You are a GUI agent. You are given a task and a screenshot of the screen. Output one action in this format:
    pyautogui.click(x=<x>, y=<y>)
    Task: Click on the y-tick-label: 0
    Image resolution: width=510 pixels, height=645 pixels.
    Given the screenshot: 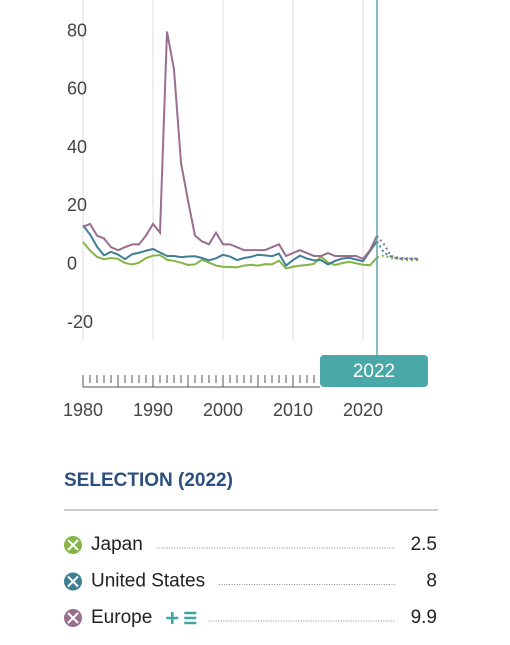 What is the action you would take?
    pyautogui.click(x=72, y=263)
    